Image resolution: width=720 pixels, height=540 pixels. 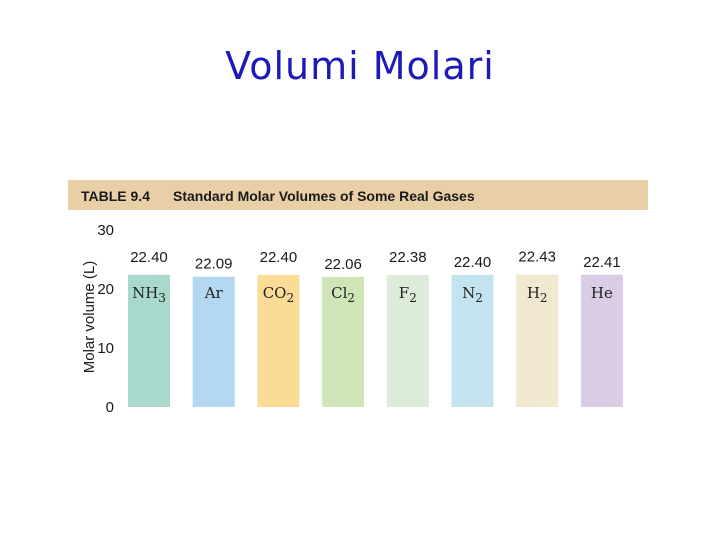 I want to click on bar-value-label: 22.38, so click(x=408, y=257).